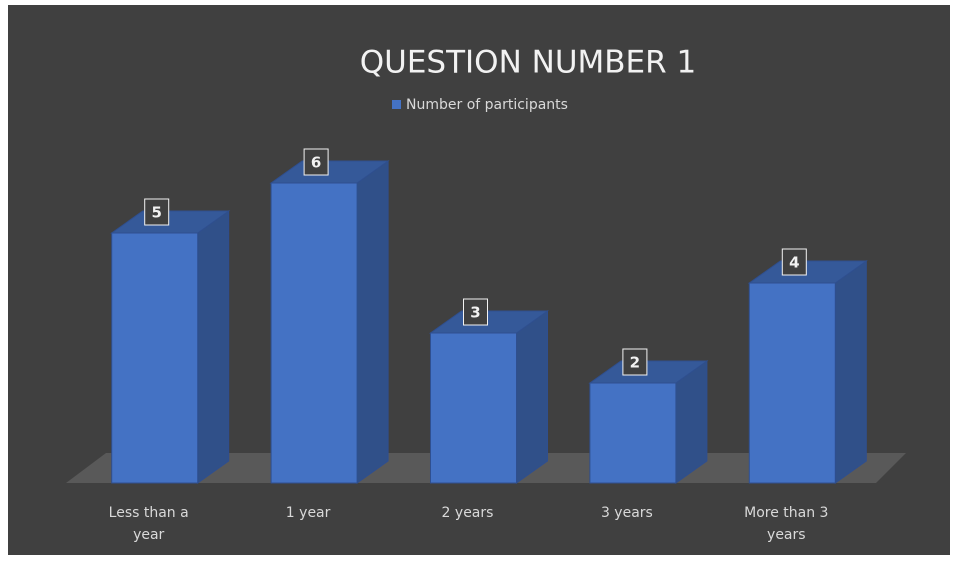 Image resolution: width=959 pixels, height=563 pixels. What do you see at coordinates (308, 513) in the screenshot?
I see `x-tick-label: 1 year` at bounding box center [308, 513].